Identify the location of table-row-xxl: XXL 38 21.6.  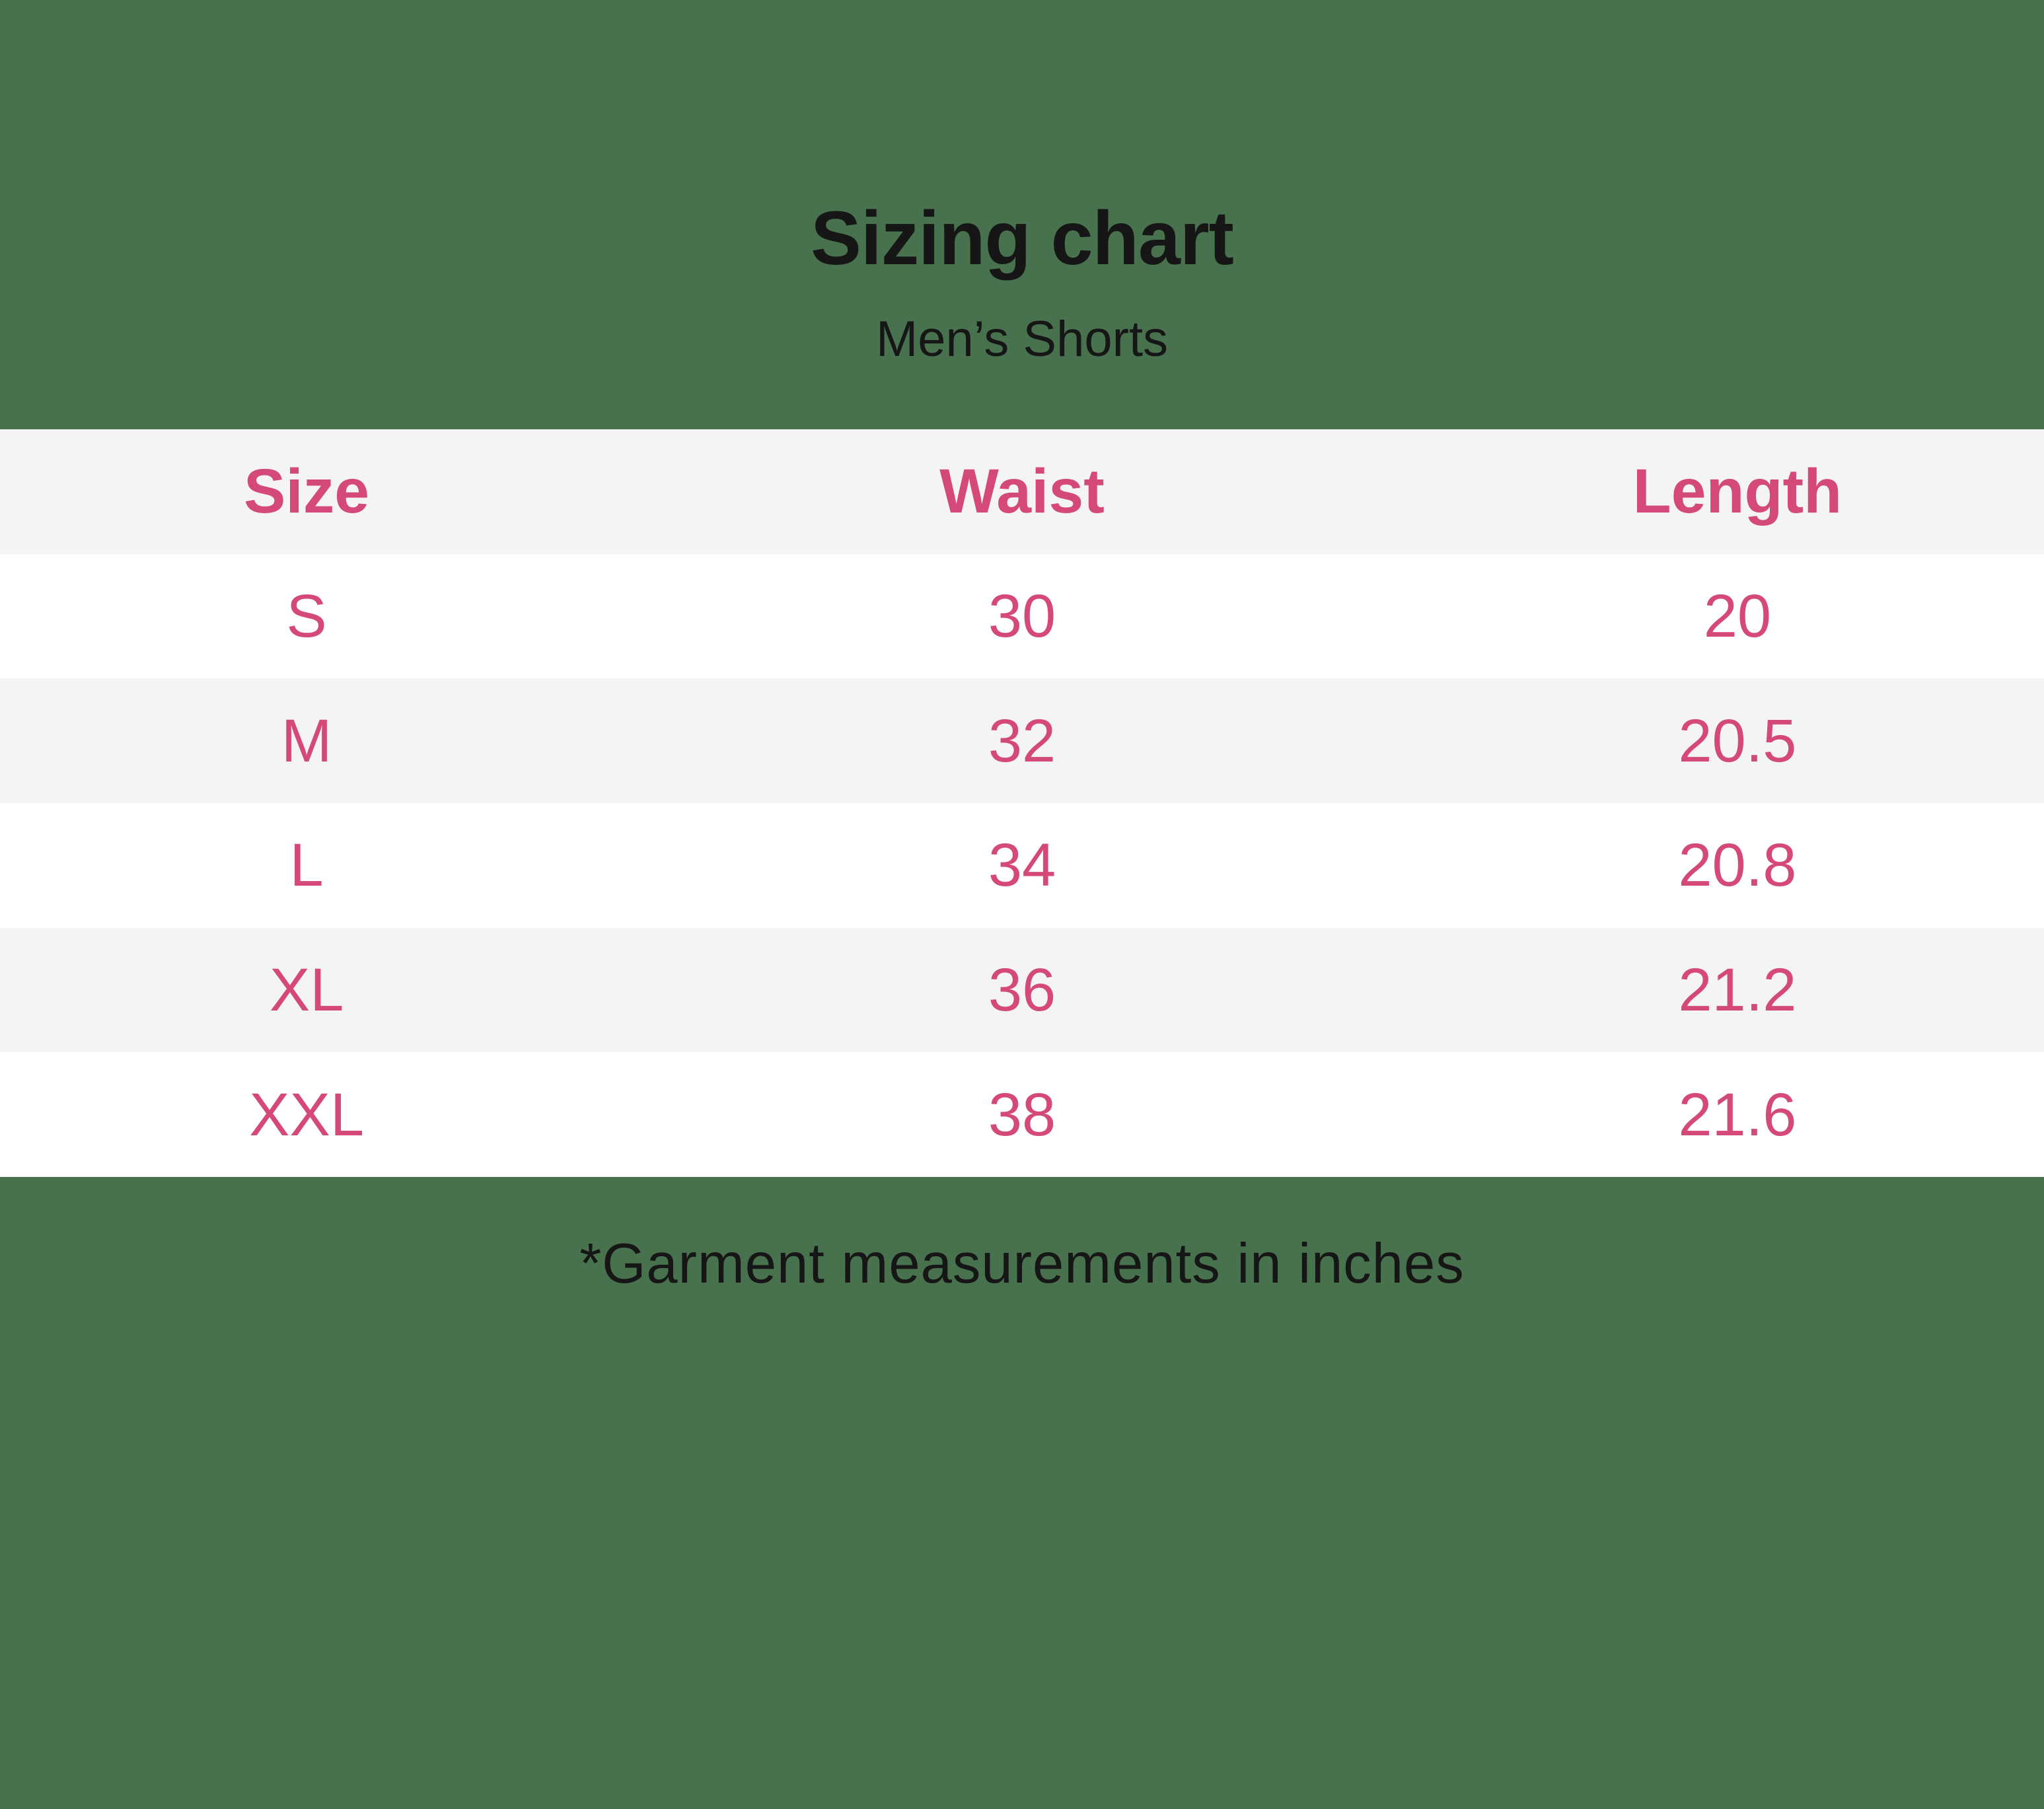
(1022, 1115).